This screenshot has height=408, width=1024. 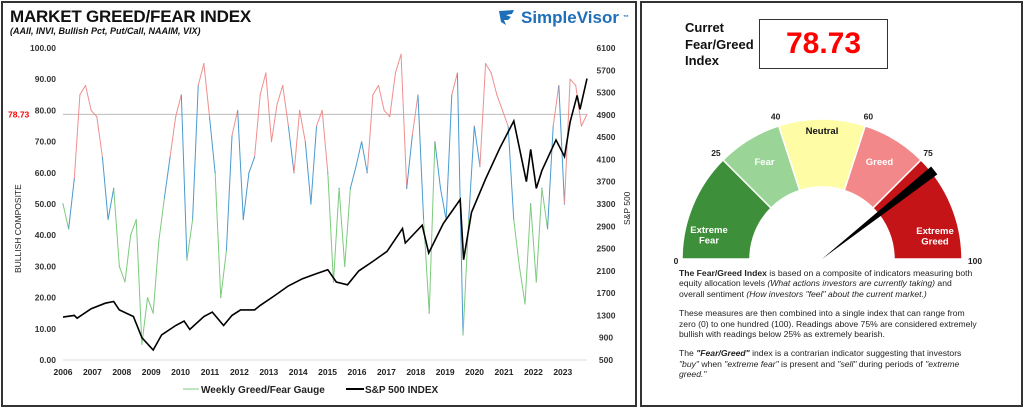 What do you see at coordinates (935, 231) in the screenshot?
I see `gauge-zone-label: Extreme` at bounding box center [935, 231].